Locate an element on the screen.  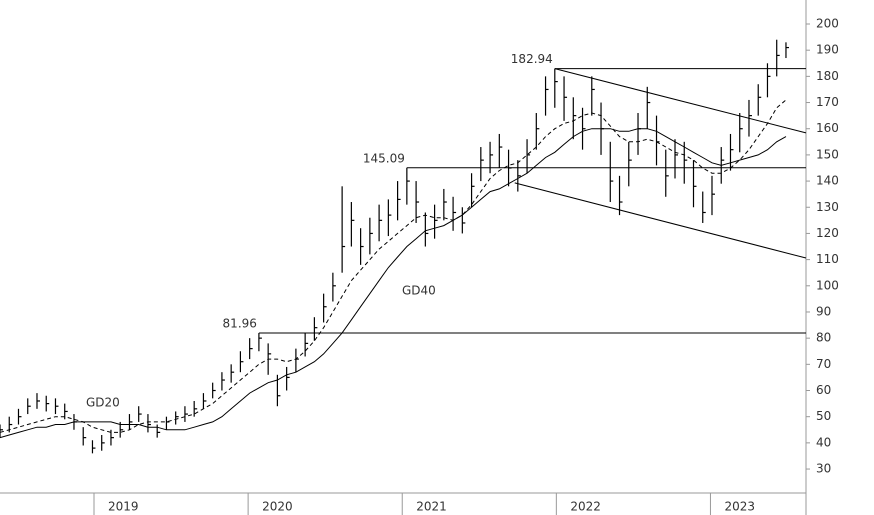
y-tick-label: 80 is located at coordinates (823, 338).